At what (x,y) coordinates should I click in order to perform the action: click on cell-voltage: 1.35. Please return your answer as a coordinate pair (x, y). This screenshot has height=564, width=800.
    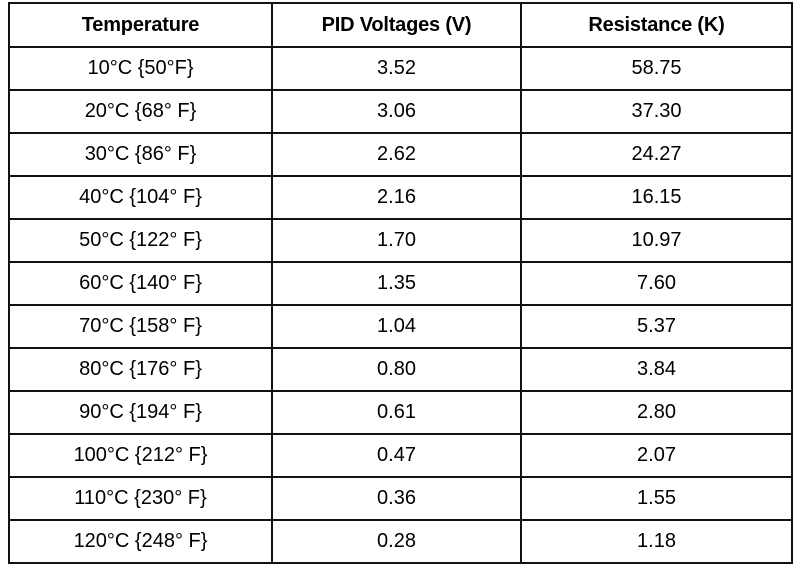
    Looking at the image, I should click on (396, 283).